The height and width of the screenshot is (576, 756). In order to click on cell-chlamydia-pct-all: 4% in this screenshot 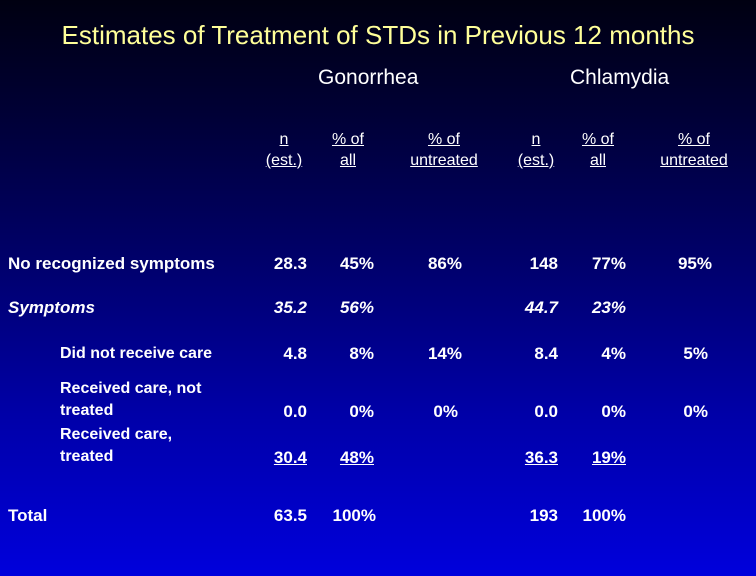, I will do `click(613, 353)`.